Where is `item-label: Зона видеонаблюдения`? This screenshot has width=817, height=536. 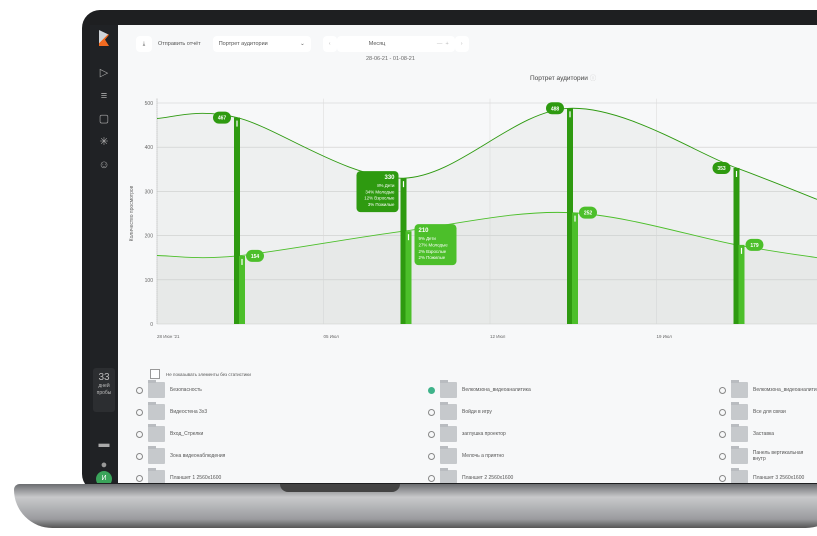 item-label: Зона видеонаблюдения is located at coordinates (198, 456).